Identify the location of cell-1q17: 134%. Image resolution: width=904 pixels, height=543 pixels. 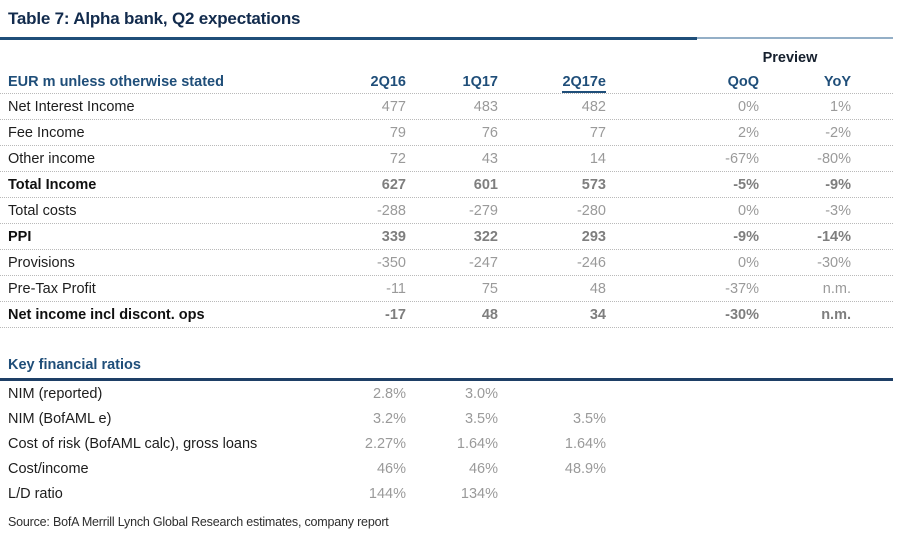
(479, 493).